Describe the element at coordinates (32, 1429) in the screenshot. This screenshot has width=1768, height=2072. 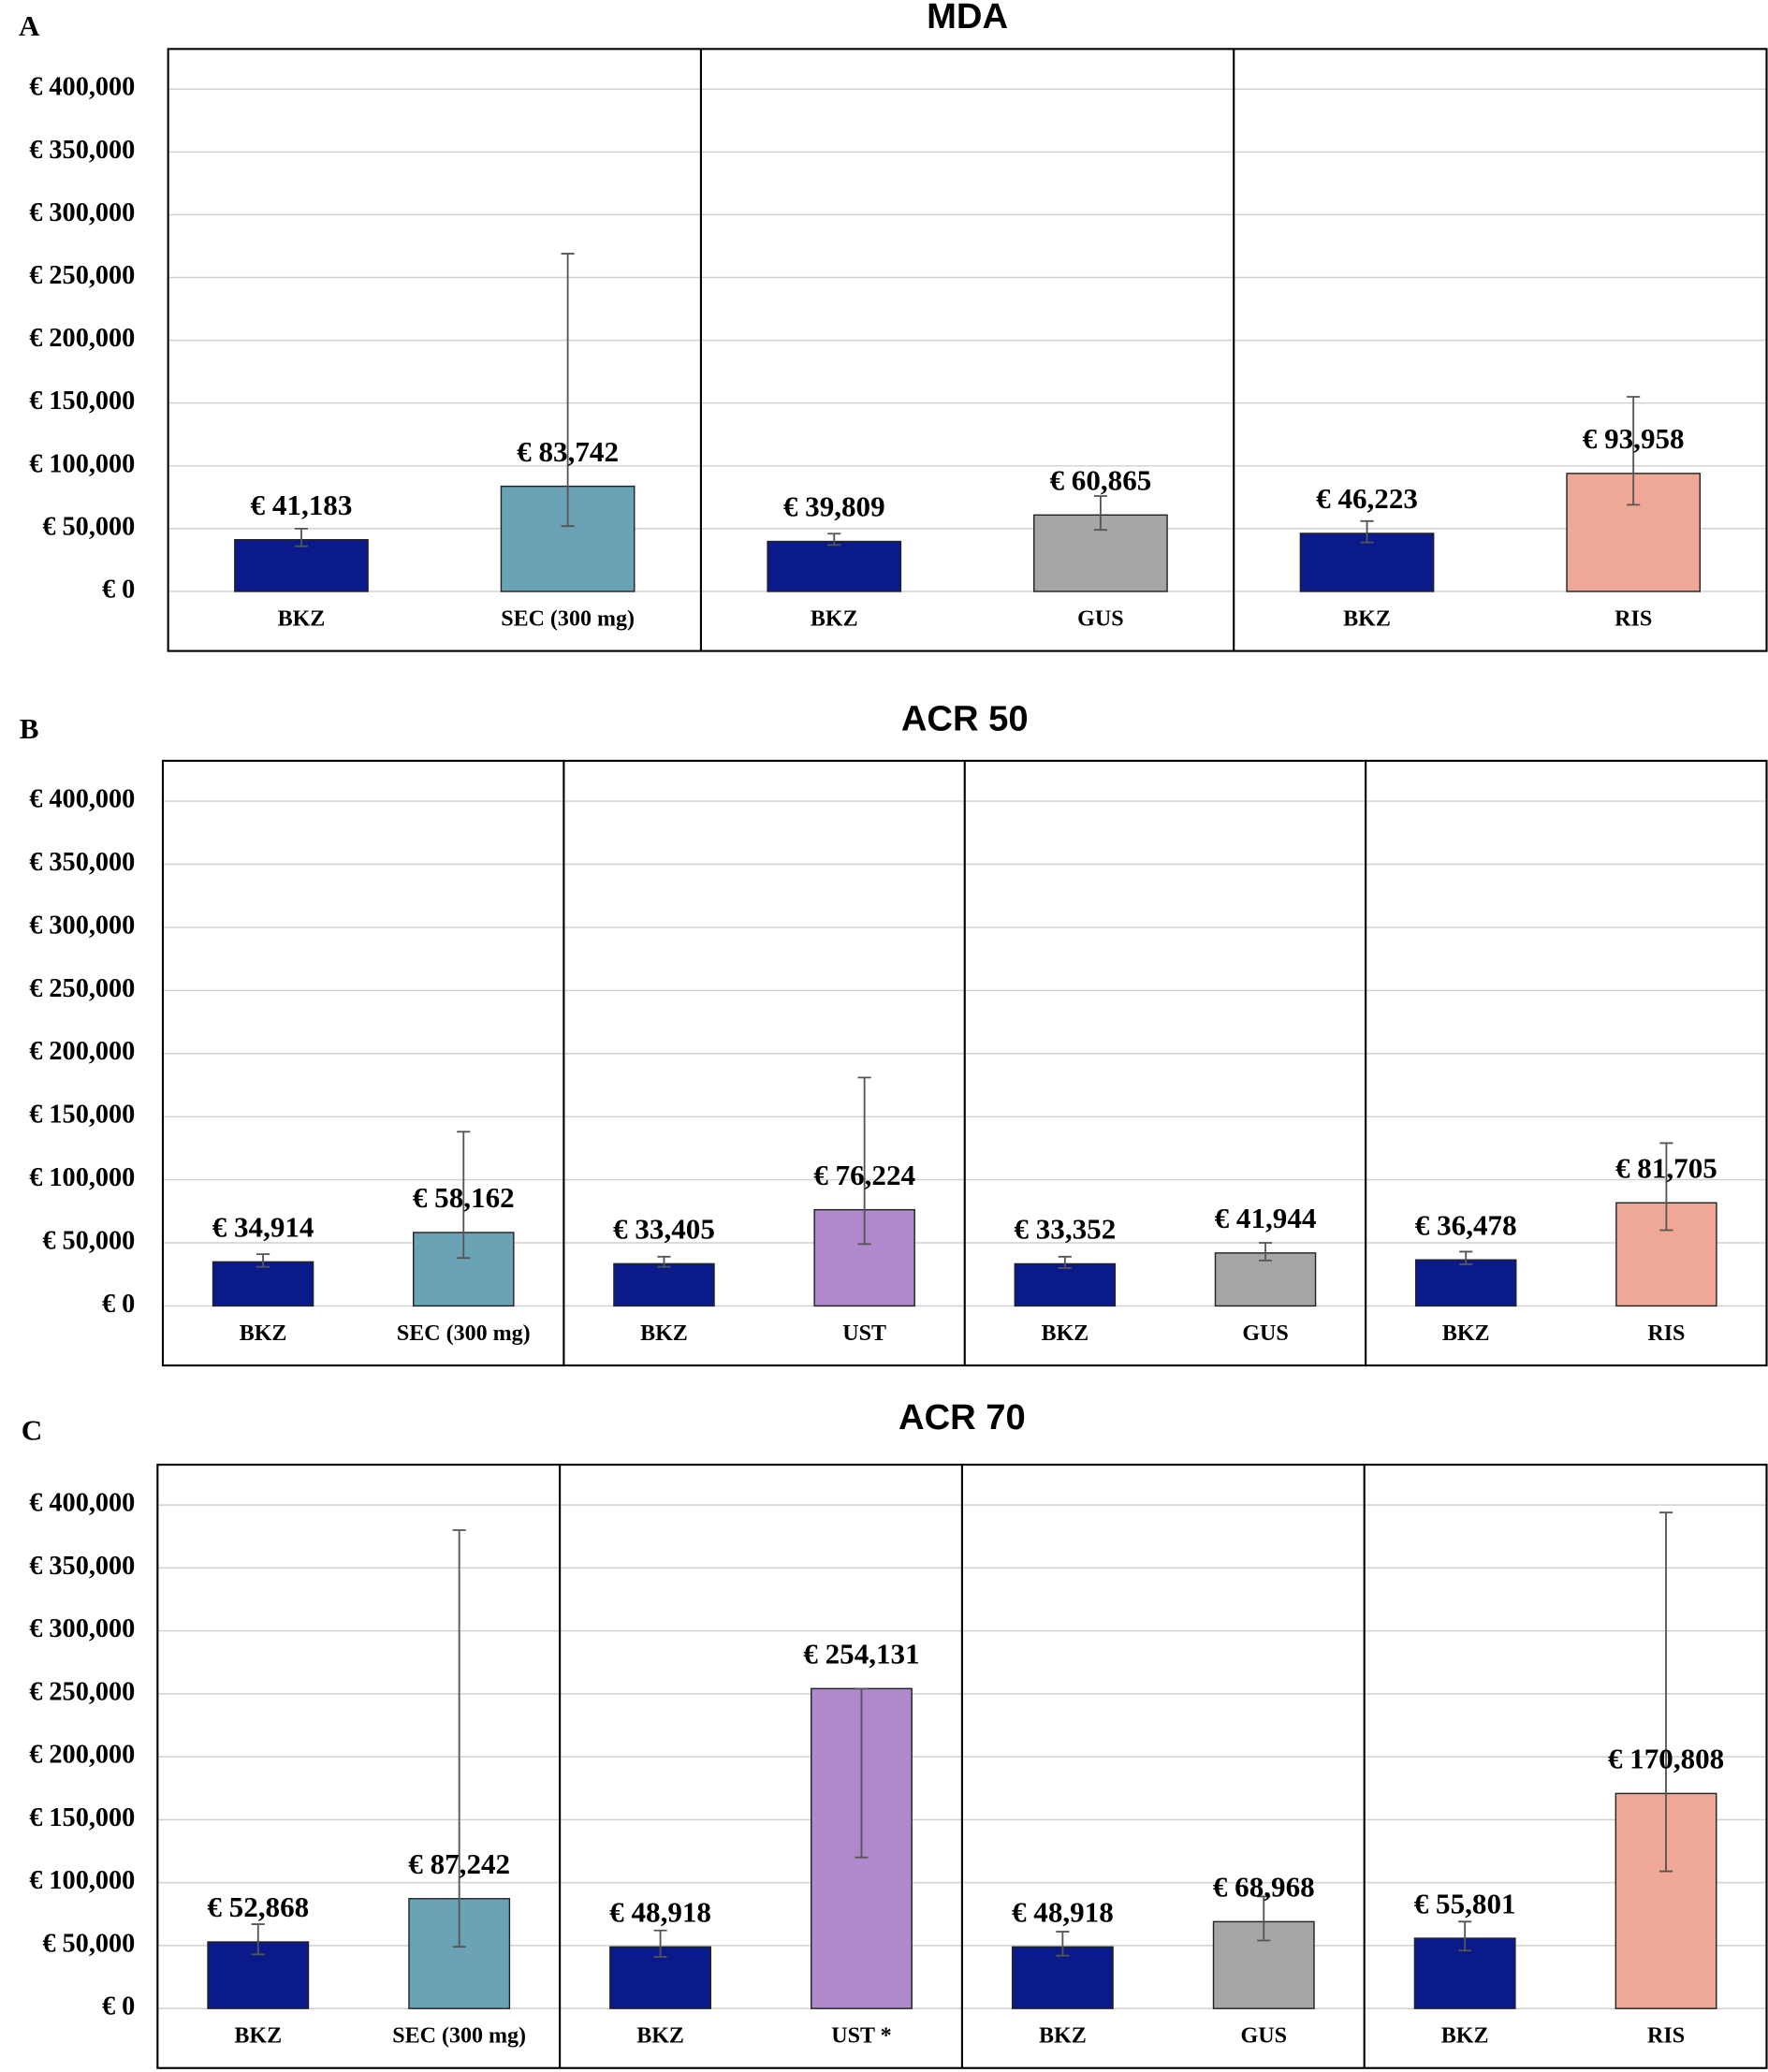
I see `panel-label: C` at that location.